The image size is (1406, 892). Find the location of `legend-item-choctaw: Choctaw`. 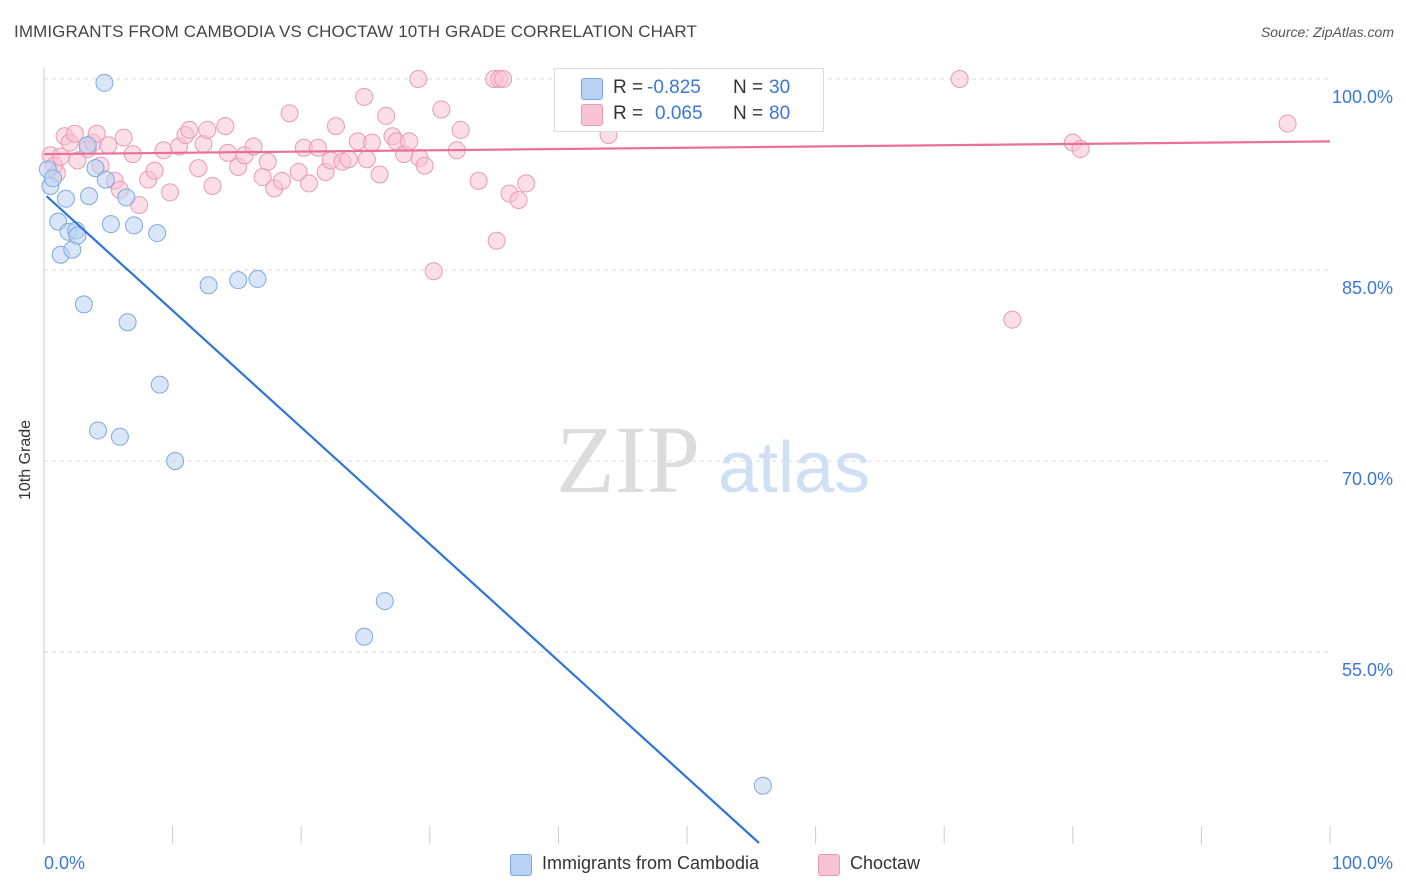

legend-item-choctaw: Choctaw is located at coordinates (888, 864).